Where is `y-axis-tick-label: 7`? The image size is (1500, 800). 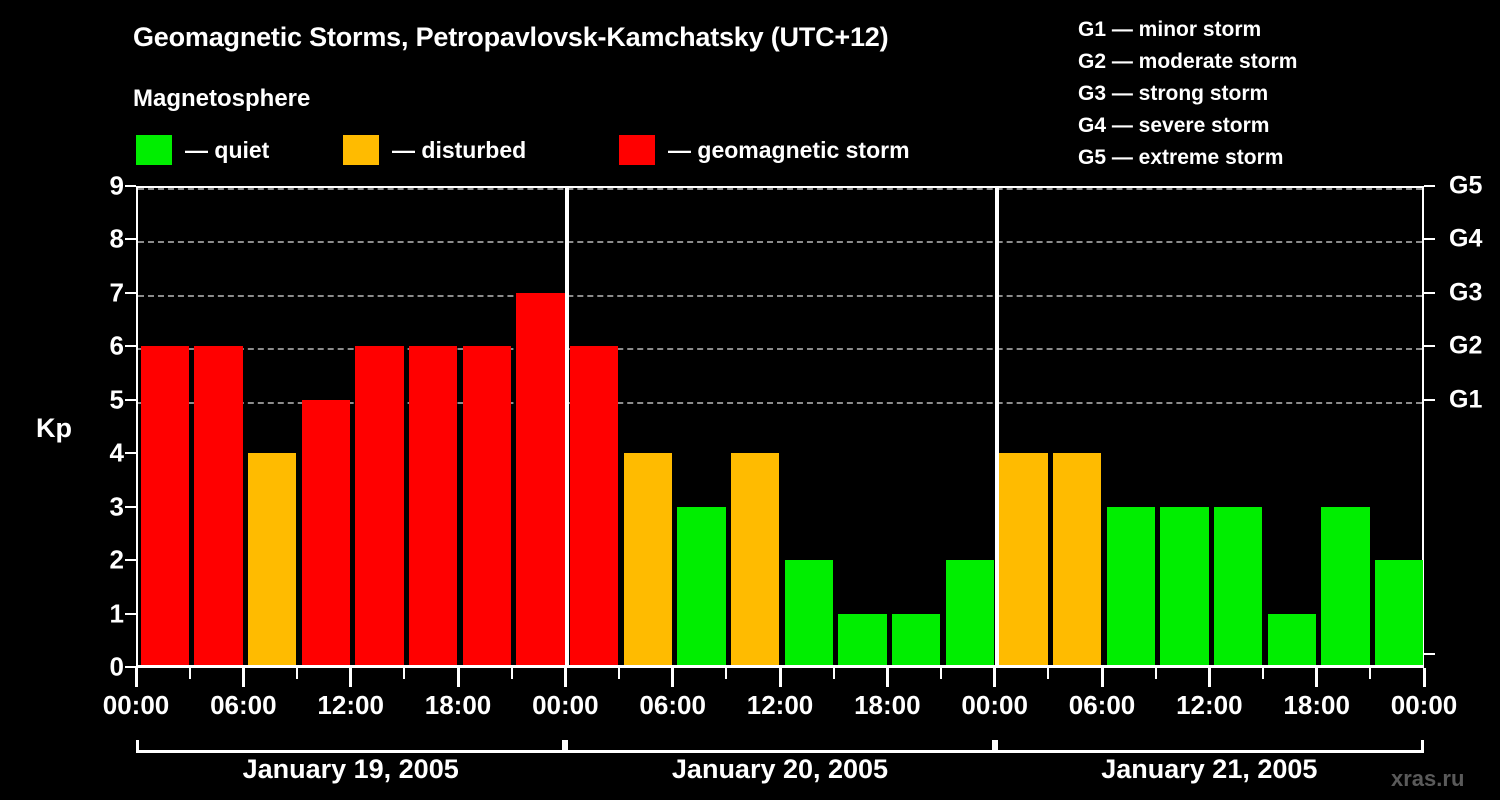
y-axis-tick-label: 7 is located at coordinates (116, 292).